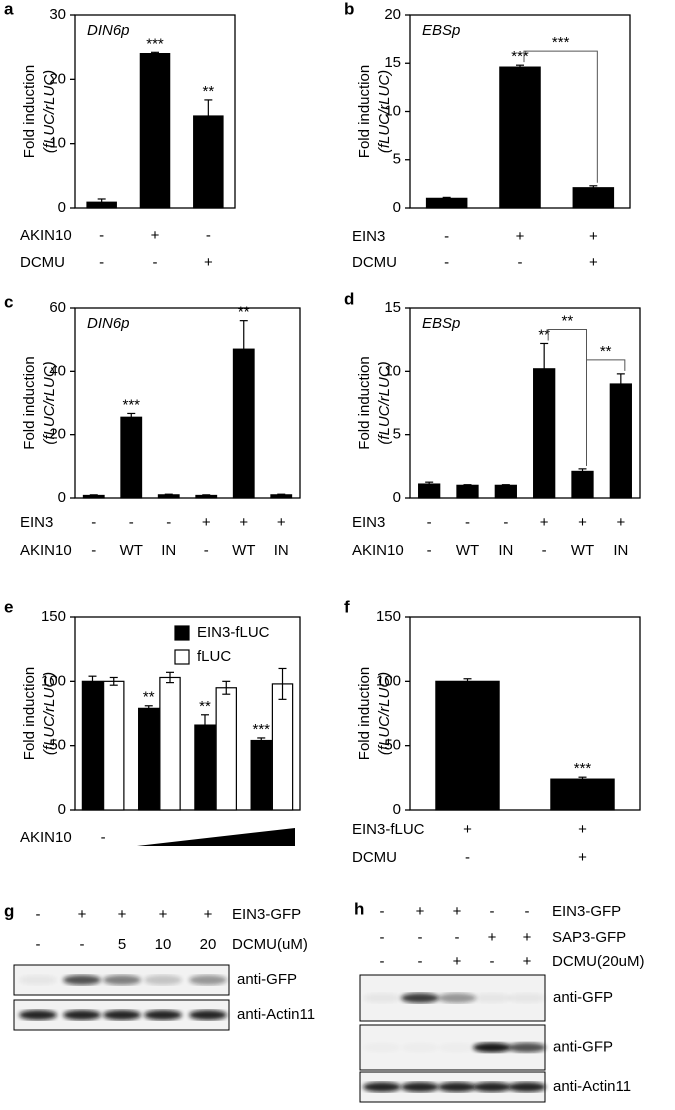 The height and width of the screenshot is (1110, 675). Describe the element at coordinates (392, 62) in the screenshot. I see `y-tick-label: 15` at that location.